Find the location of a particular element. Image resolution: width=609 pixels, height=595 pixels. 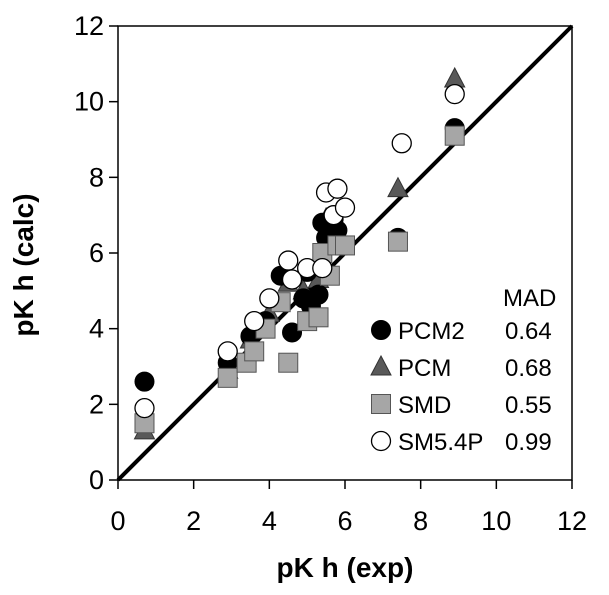

legend-marker-pcm2 is located at coordinates (381, 330).